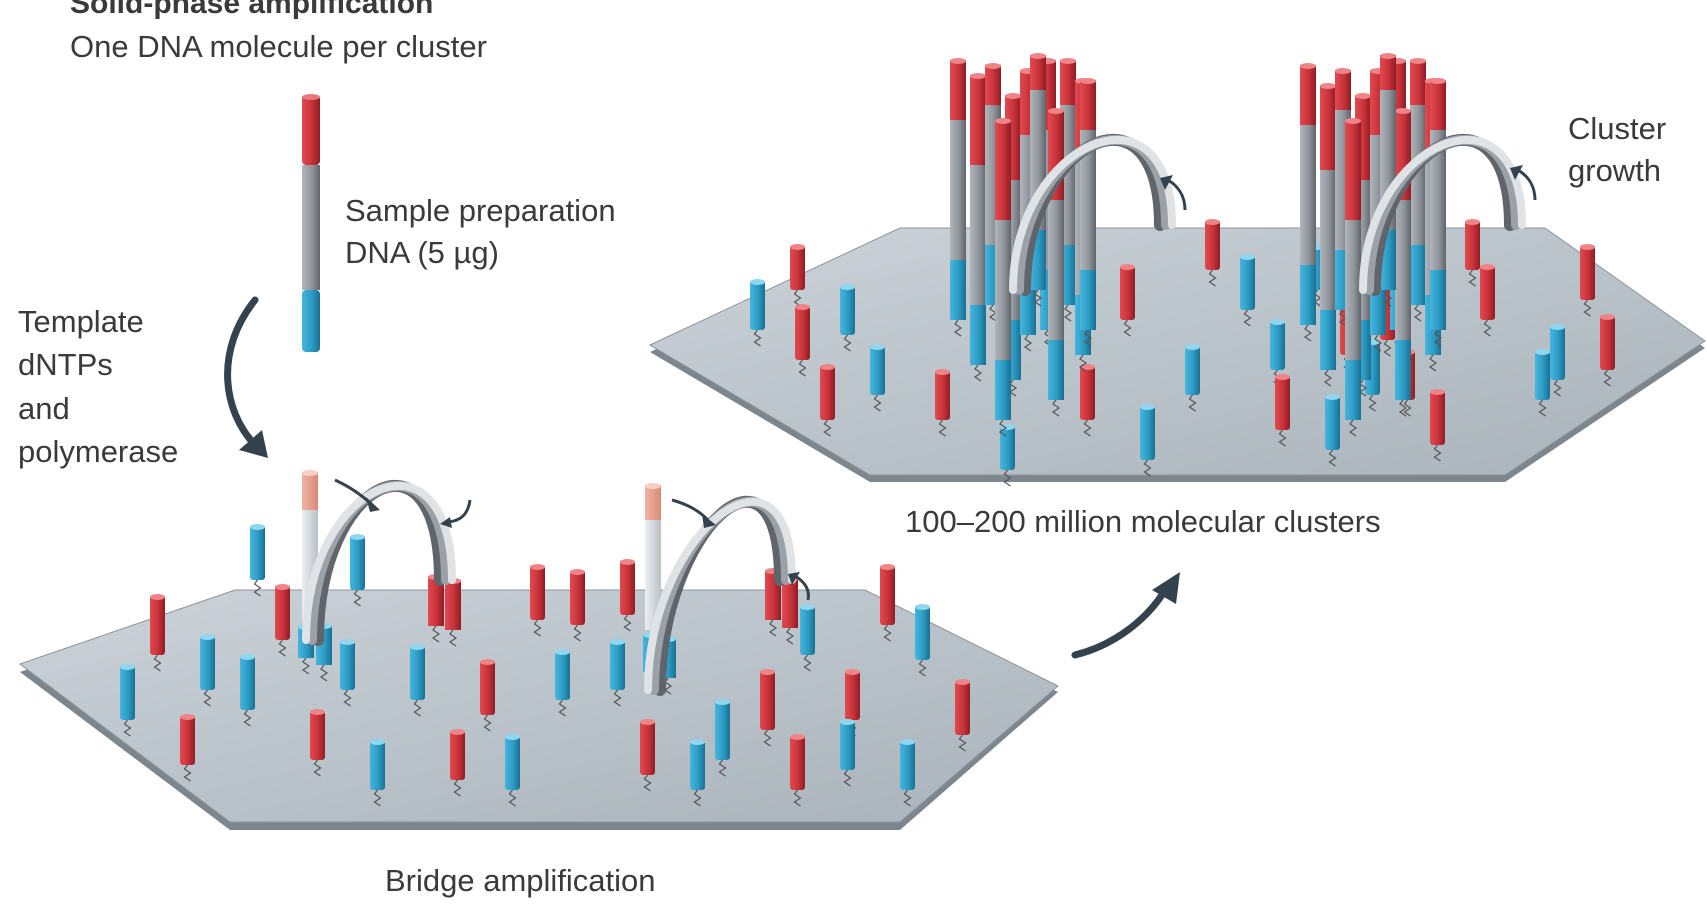 Image resolution: width=1707 pixels, height=908 pixels. Describe the element at coordinates (422, 252) in the screenshot. I see `sample-label-line-2: DNA (5 µg)` at that location.